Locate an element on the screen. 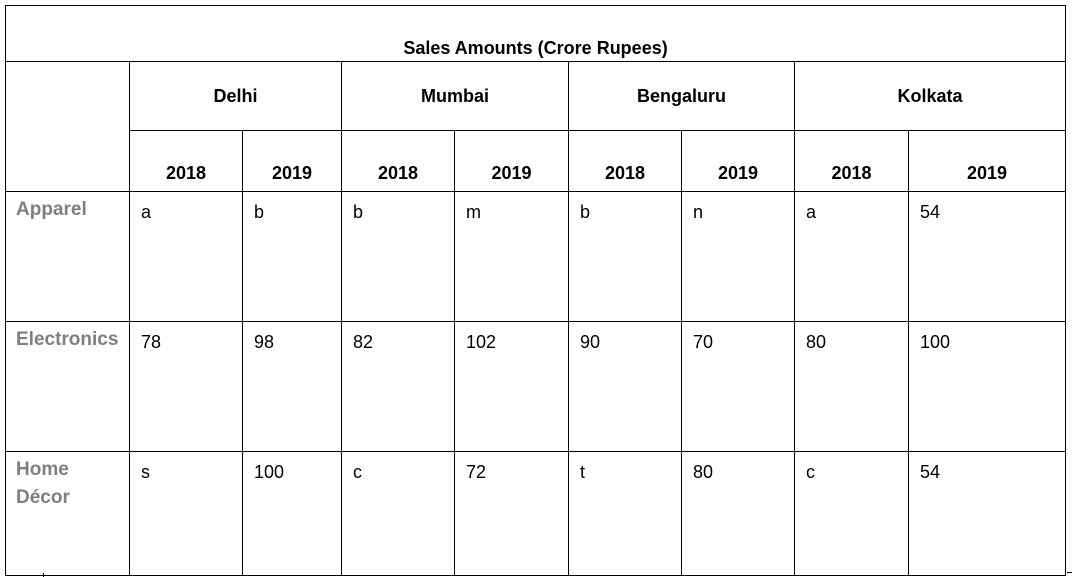 Image resolution: width=1076 pixels, height=577 pixels. table-cell: 70 is located at coordinates (738, 386).